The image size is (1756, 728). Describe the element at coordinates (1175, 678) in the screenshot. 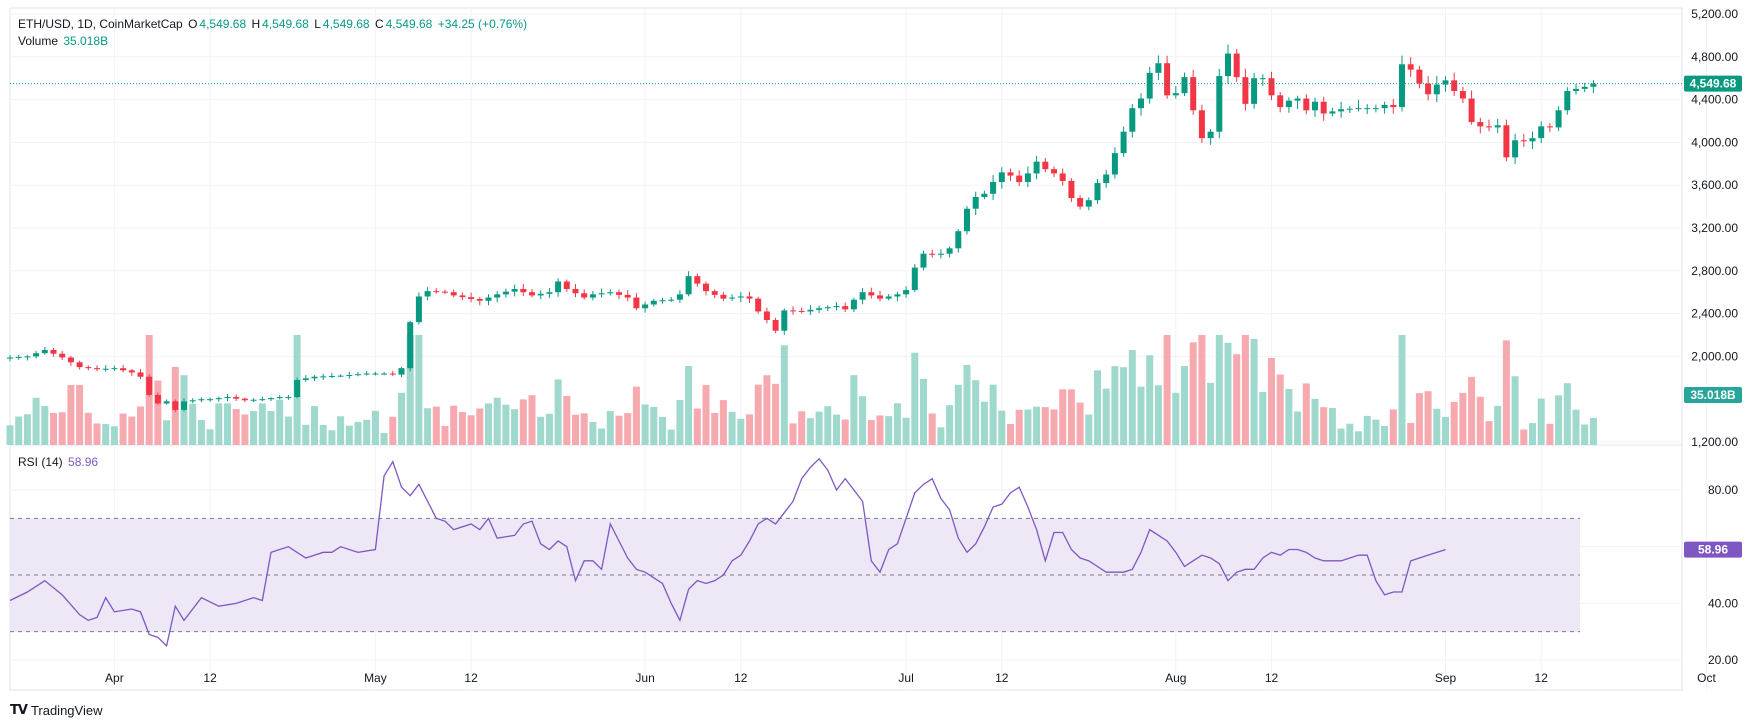

I see `time-tick-label: Aug` at that location.